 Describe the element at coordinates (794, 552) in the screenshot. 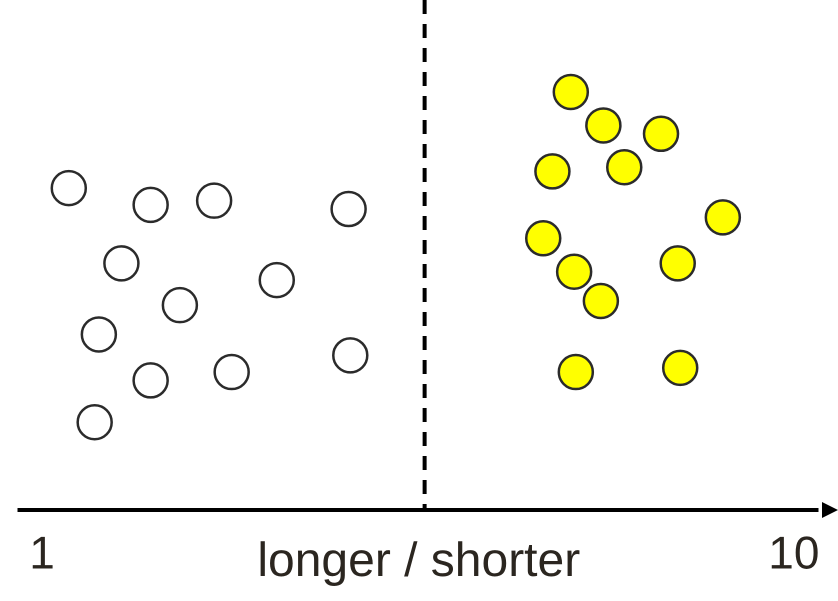

I see `x-tick-label: 10` at that location.